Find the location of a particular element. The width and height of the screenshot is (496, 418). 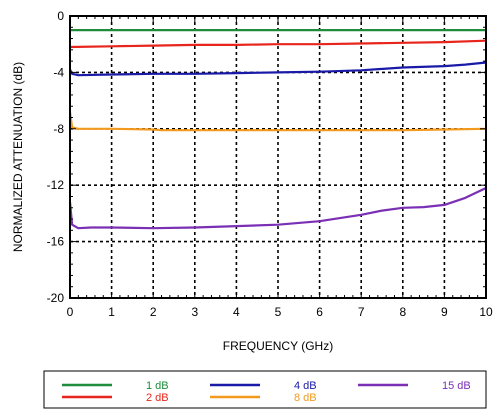

y-tick-label: -20 is located at coordinates (56, 298).